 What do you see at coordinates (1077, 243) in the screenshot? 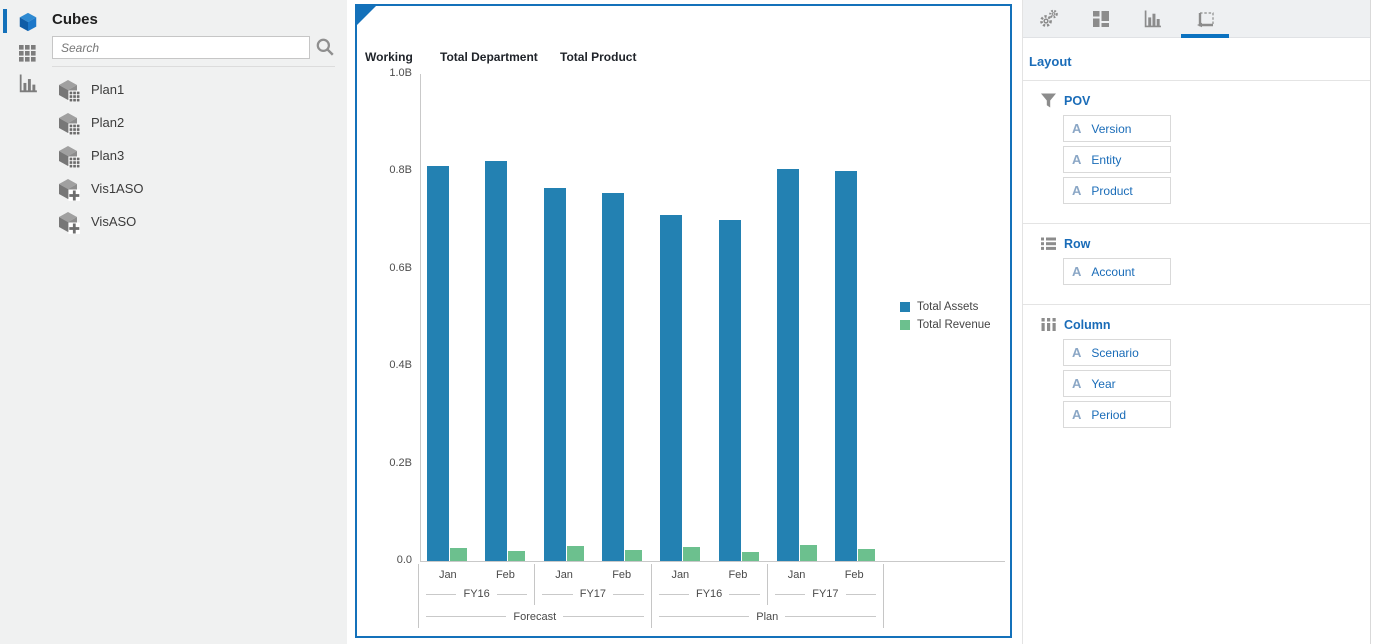
I see `section-label: Row` at bounding box center [1077, 243].